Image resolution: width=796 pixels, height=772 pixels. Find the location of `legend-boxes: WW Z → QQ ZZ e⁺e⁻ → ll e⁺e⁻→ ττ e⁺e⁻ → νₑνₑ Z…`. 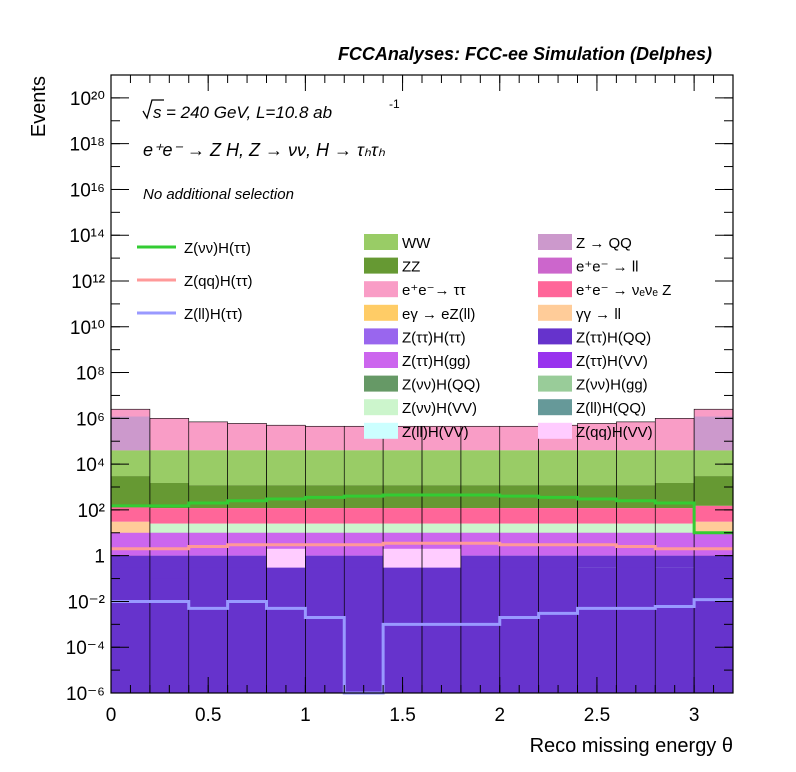

legend-boxes: WW Z → QQ ZZ e⁺e⁻ → ll e⁺e⁻→ ττ e⁺e⁻ → νₑνₑ Z… is located at coordinates (517, 337).